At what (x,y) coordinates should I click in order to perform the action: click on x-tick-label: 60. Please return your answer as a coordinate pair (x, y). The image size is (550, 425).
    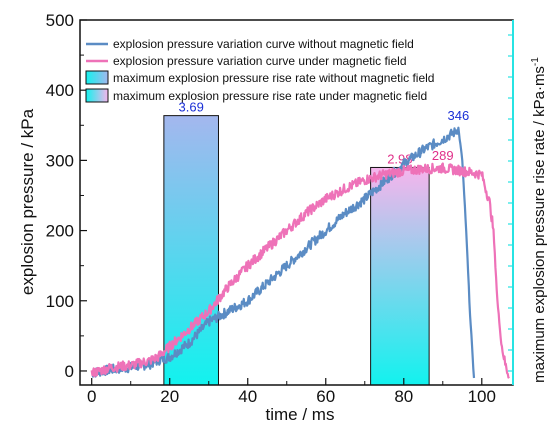
    Looking at the image, I should click on (325, 396).